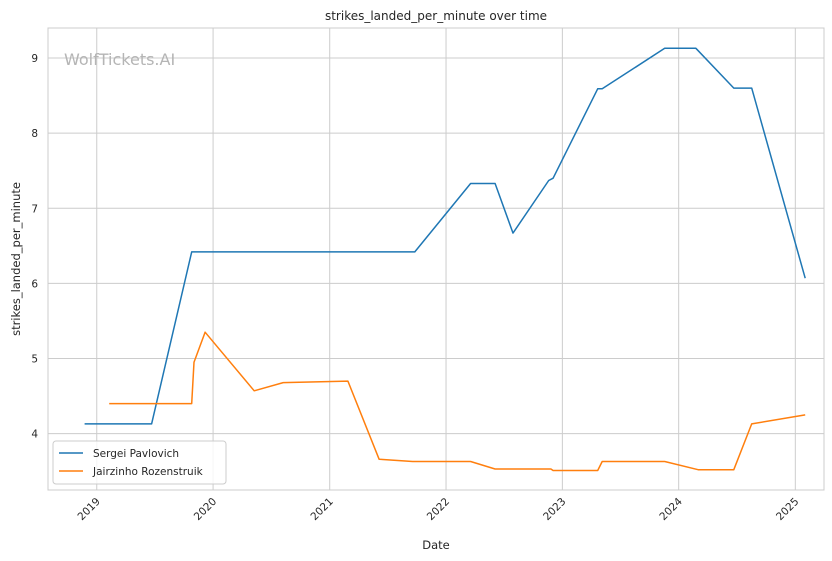  What do you see at coordinates (34, 284) in the screenshot?
I see `y-tick-label: 6` at bounding box center [34, 284].